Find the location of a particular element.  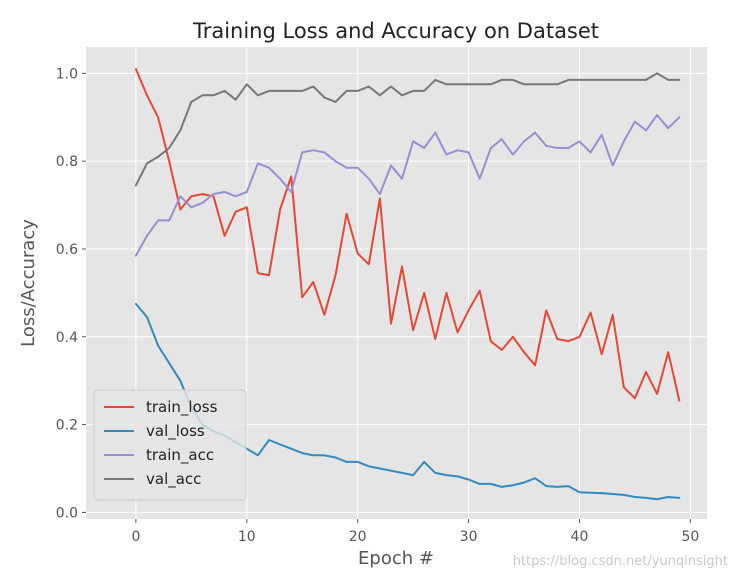

series-line-val-acc is located at coordinates (407, 129).